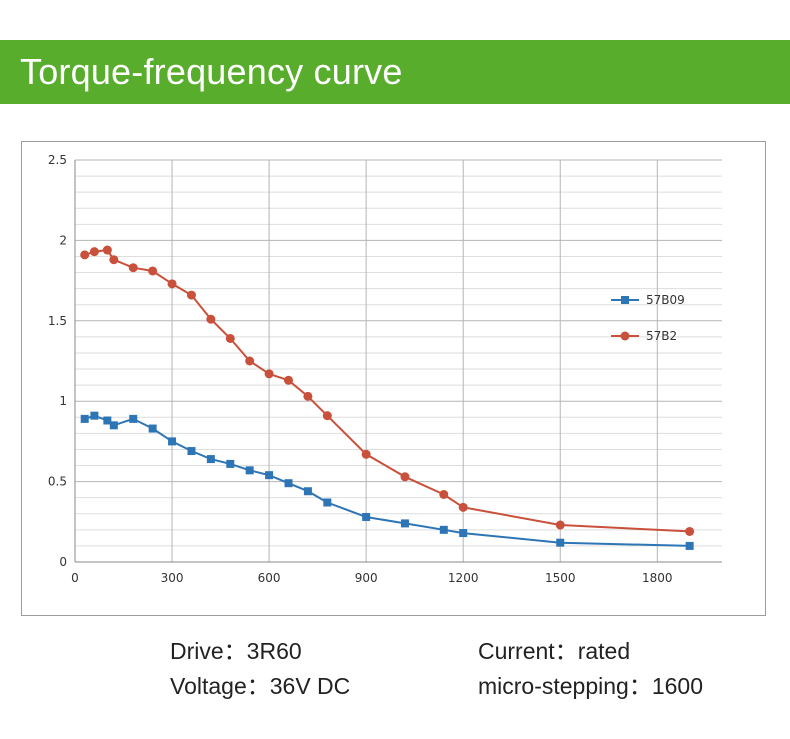 This screenshot has height=739, width=790. Describe the element at coordinates (463, 578) in the screenshot. I see `x-tick-label: 1200` at that location.